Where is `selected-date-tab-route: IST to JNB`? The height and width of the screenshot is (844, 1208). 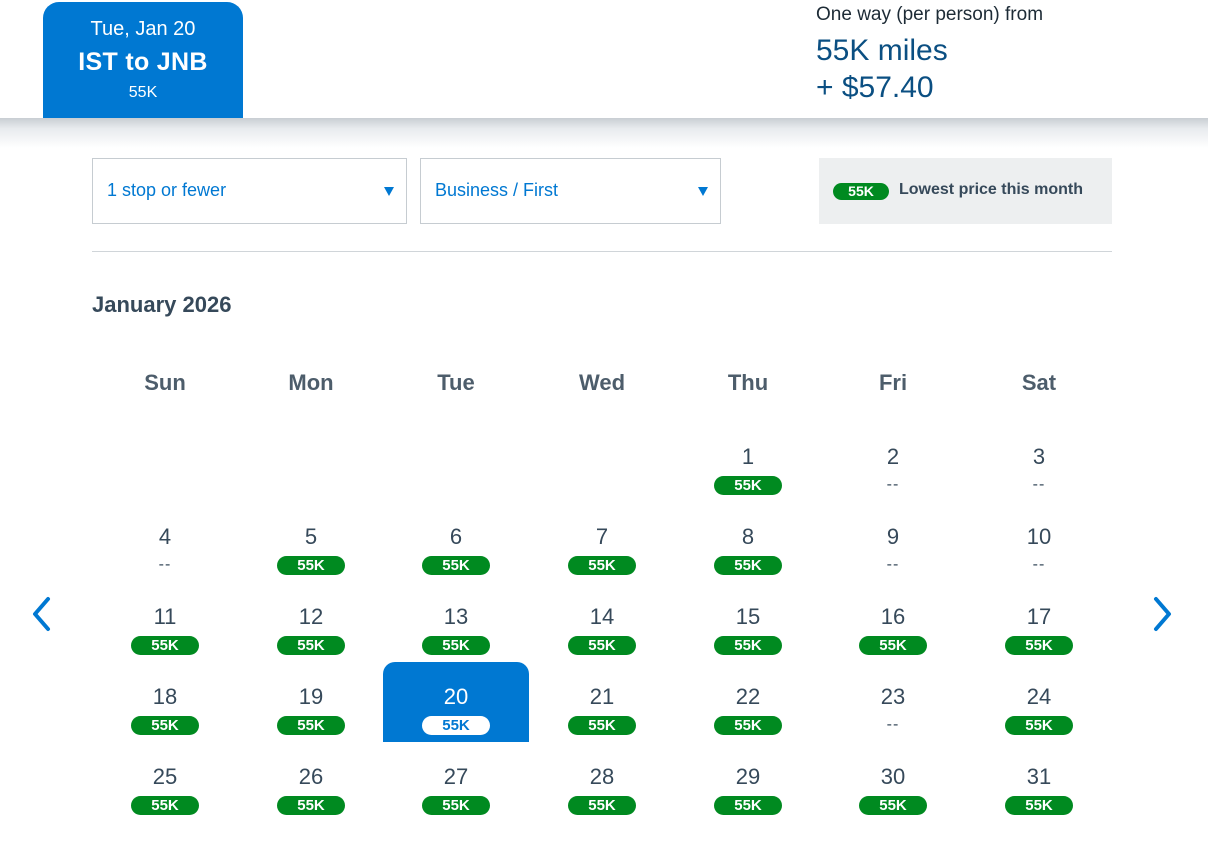 selected-date-tab-route: IST to JNB is located at coordinates (143, 62).